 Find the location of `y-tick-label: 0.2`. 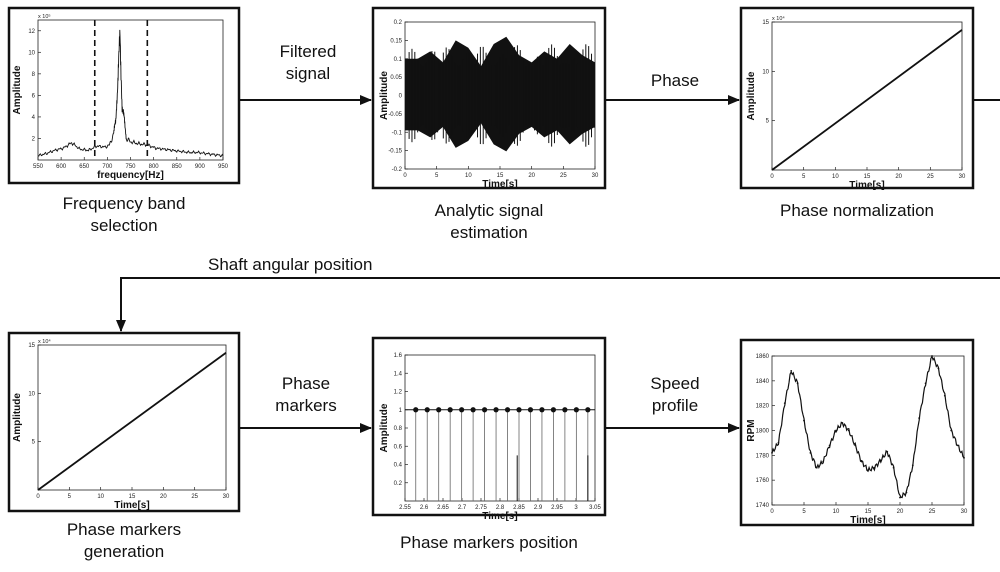

y-tick-label: 0.2 is located at coordinates (398, 484).